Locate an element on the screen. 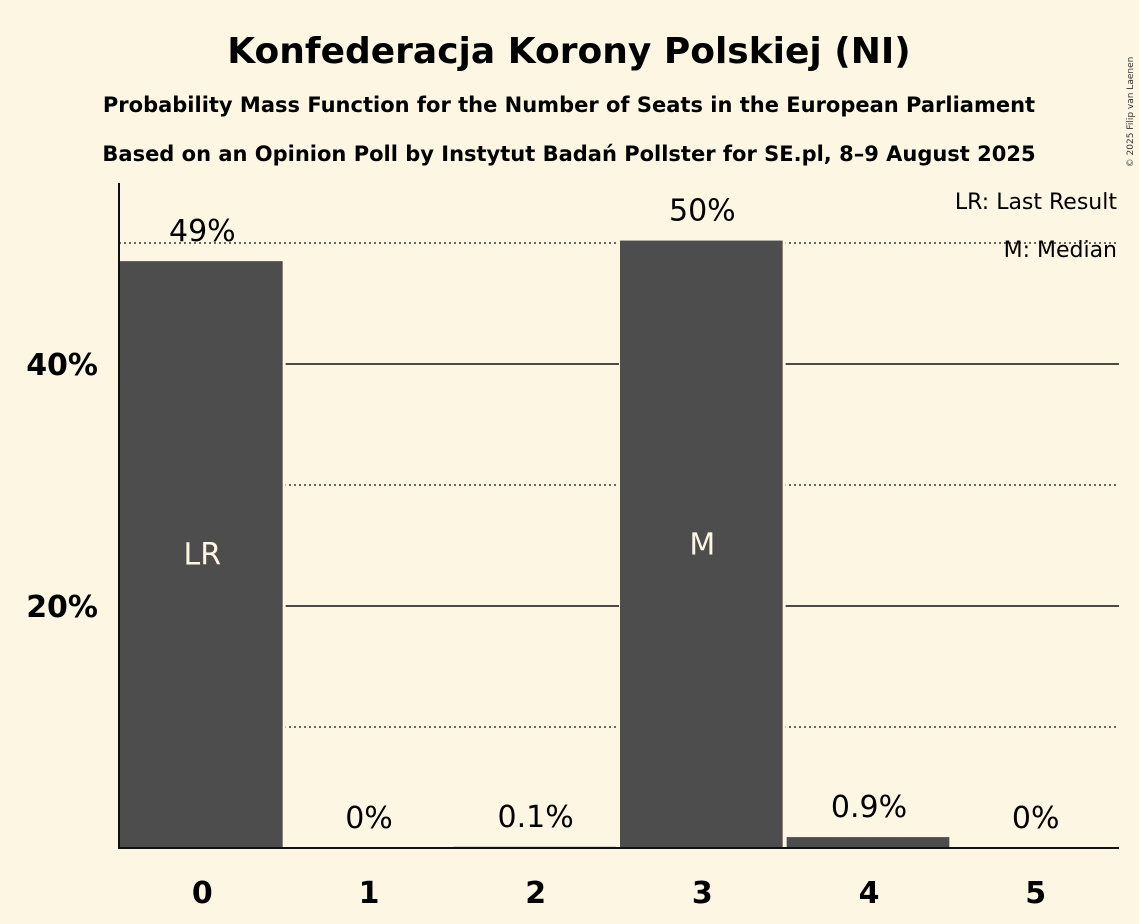  value-label-5: 0% is located at coordinates (1036, 818).